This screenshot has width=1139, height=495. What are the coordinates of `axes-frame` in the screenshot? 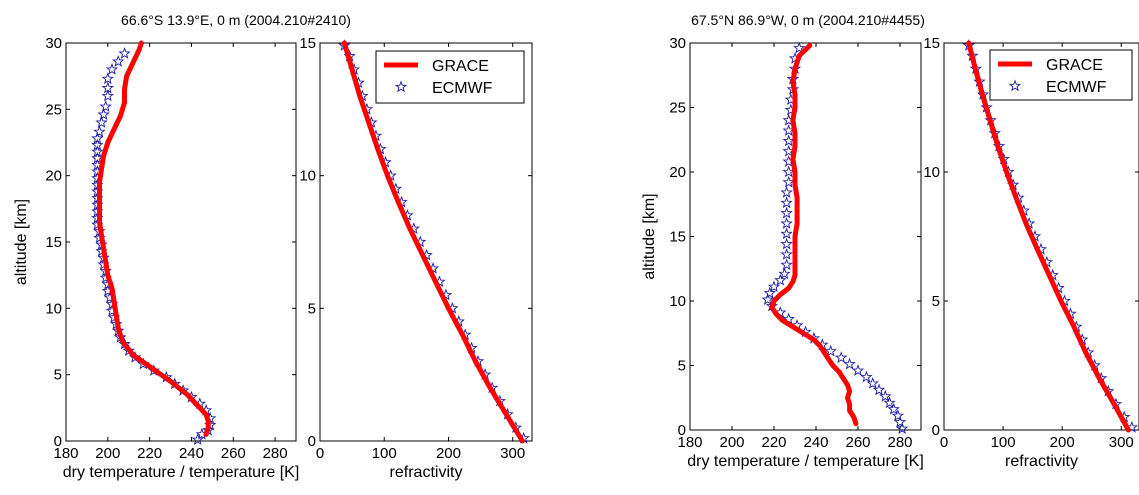 It's located at (1041, 236).